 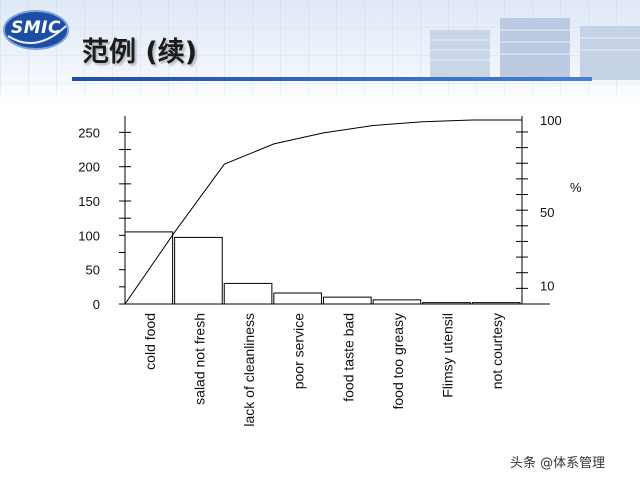 What do you see at coordinates (547, 286) in the screenshot?
I see `right-tick-label: 10` at bounding box center [547, 286].